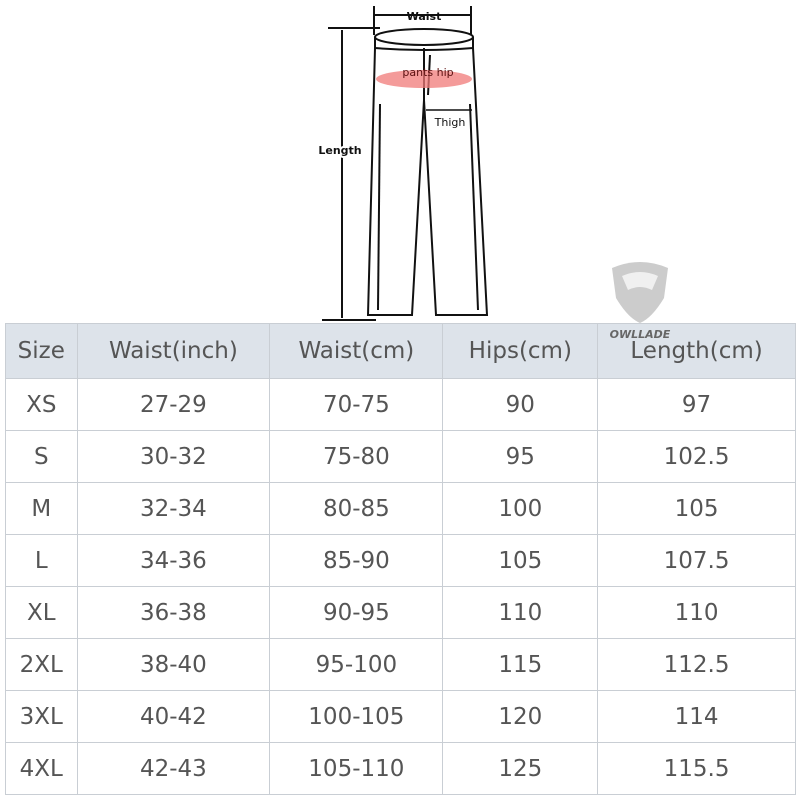  Describe the element at coordinates (640, 301) in the screenshot. I see `owllade-logo: OWLLADE` at that location.